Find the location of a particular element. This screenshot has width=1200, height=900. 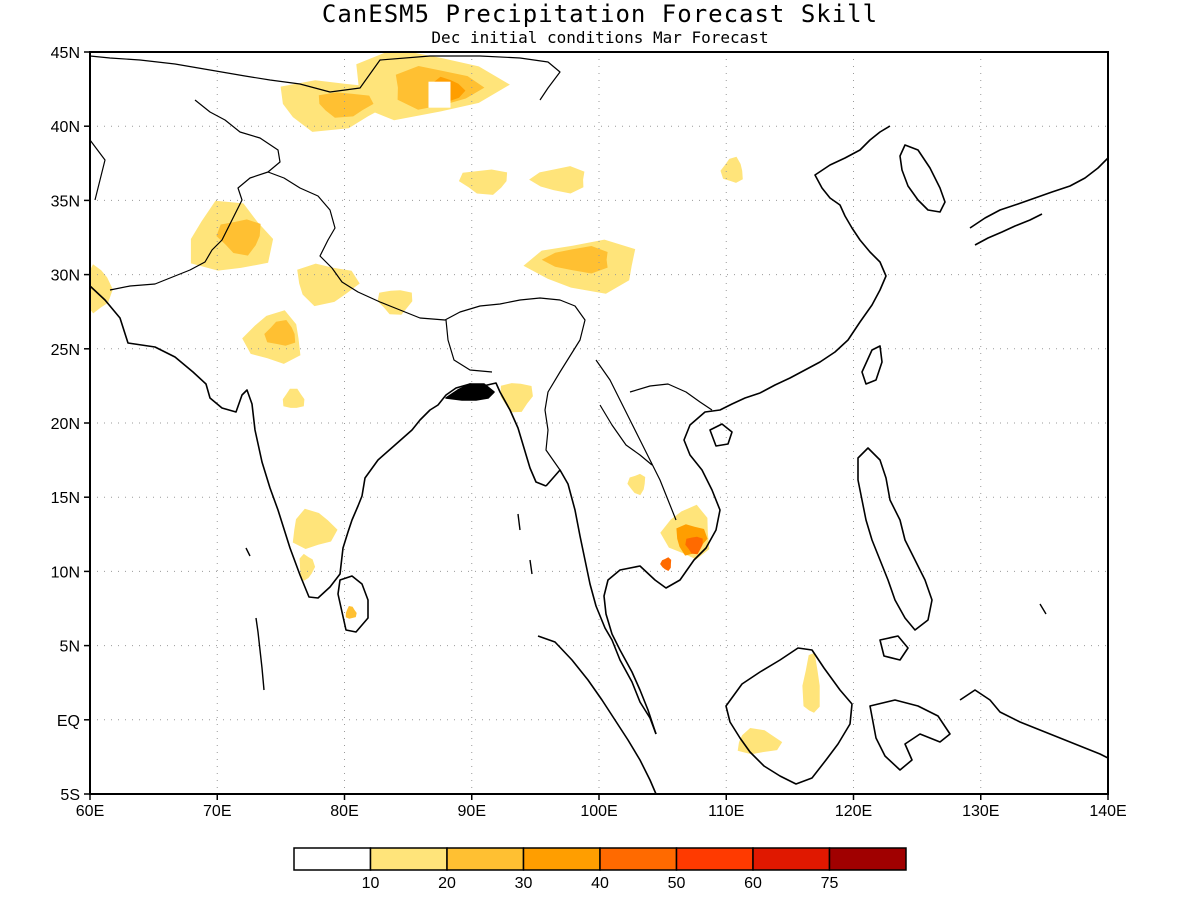

x-tick-label: 110E is located at coordinates (726, 811).